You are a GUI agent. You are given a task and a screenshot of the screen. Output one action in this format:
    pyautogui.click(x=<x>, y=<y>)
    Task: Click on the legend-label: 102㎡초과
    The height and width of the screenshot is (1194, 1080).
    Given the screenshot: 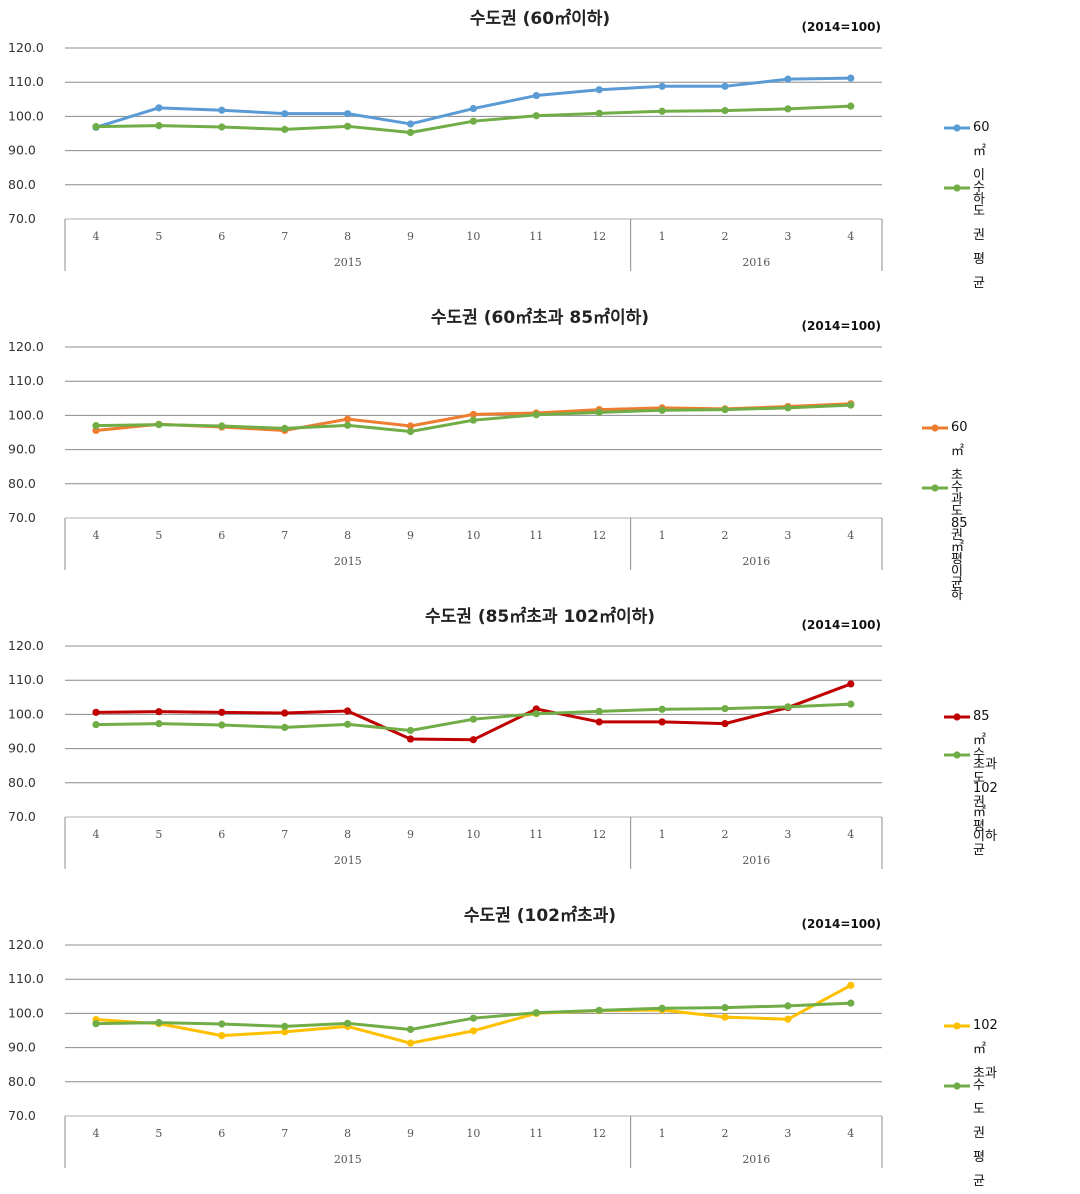 What is the action you would take?
    pyautogui.click(x=985, y=1049)
    